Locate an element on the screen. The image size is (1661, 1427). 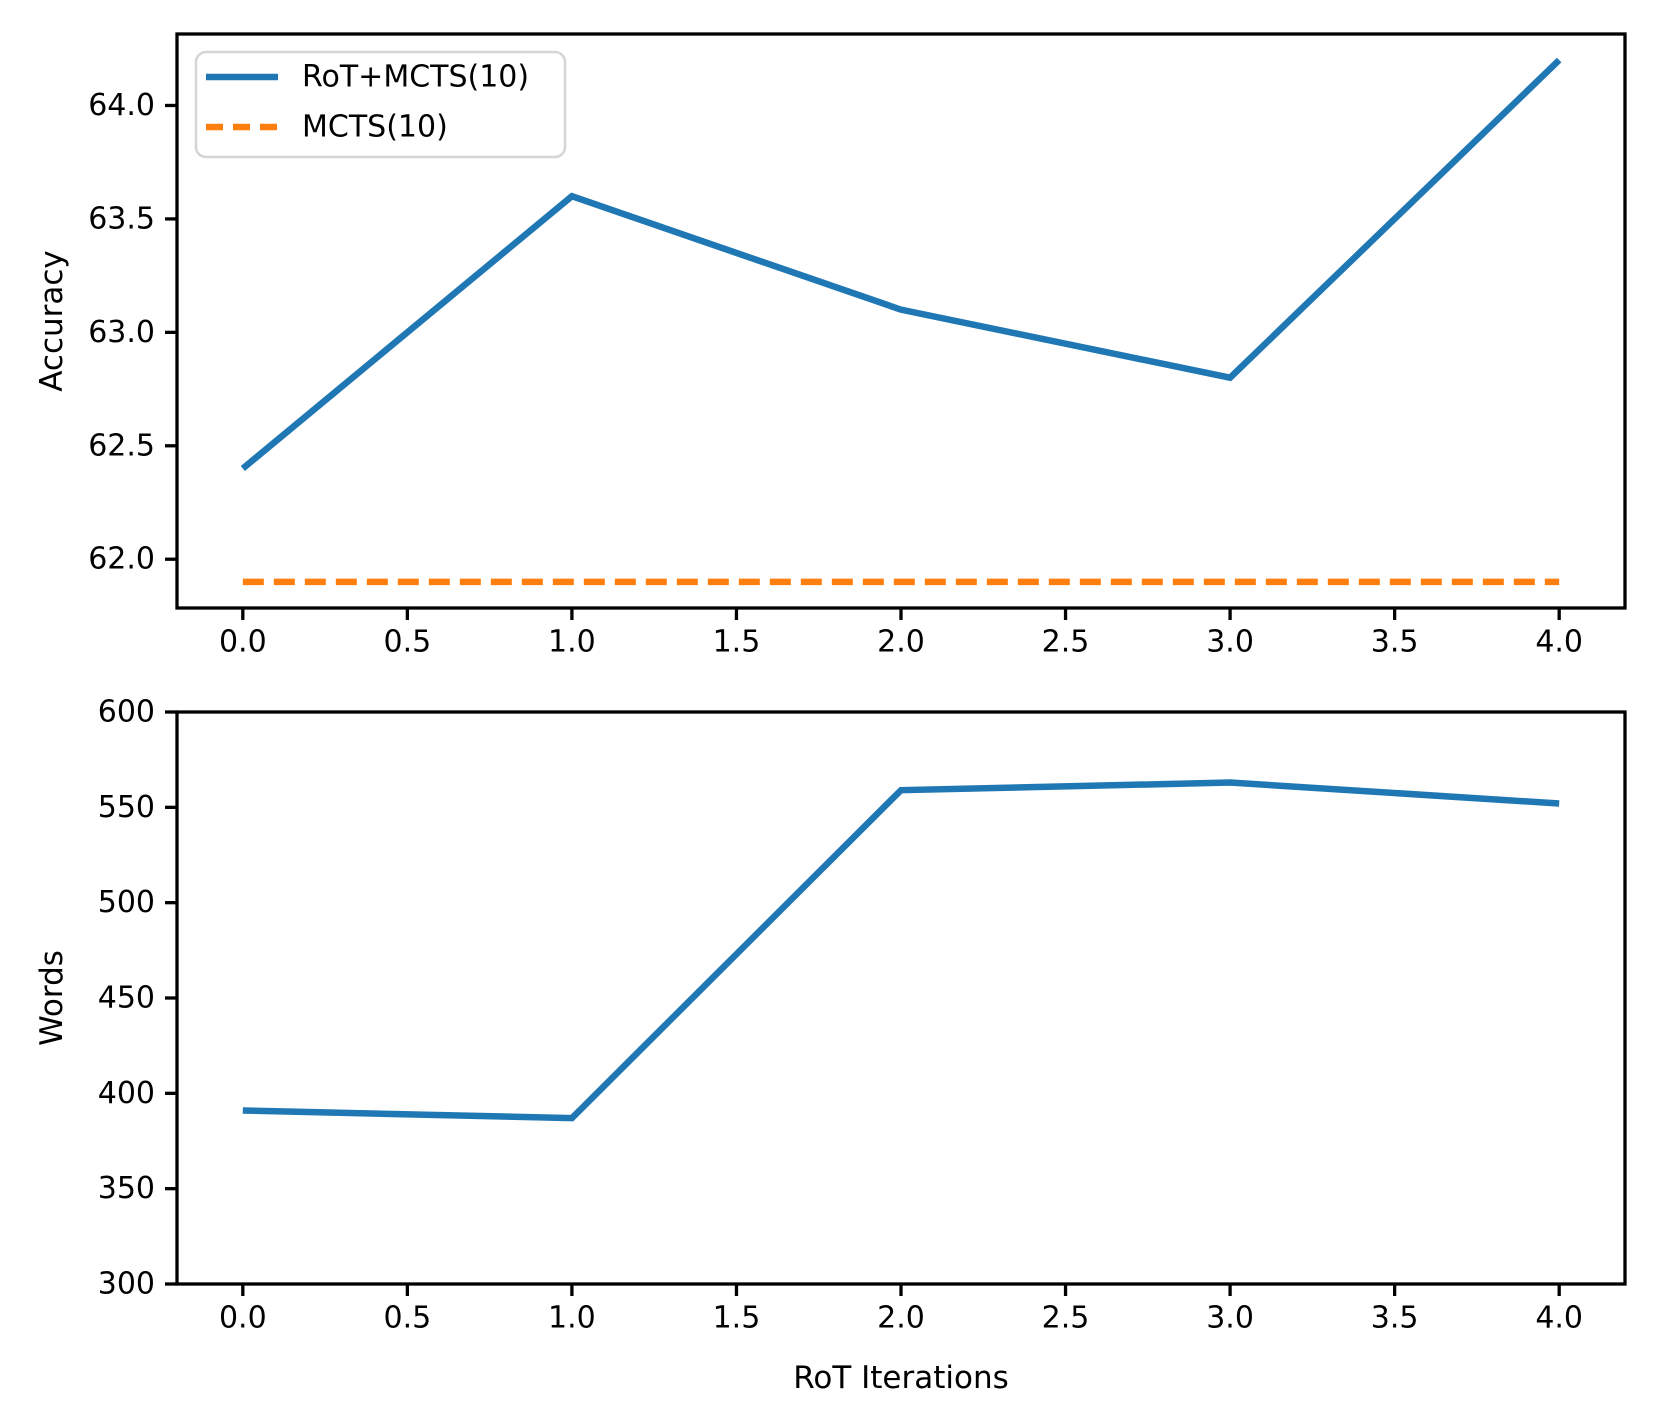
y-tick-label: 300 is located at coordinates (126, 1284).